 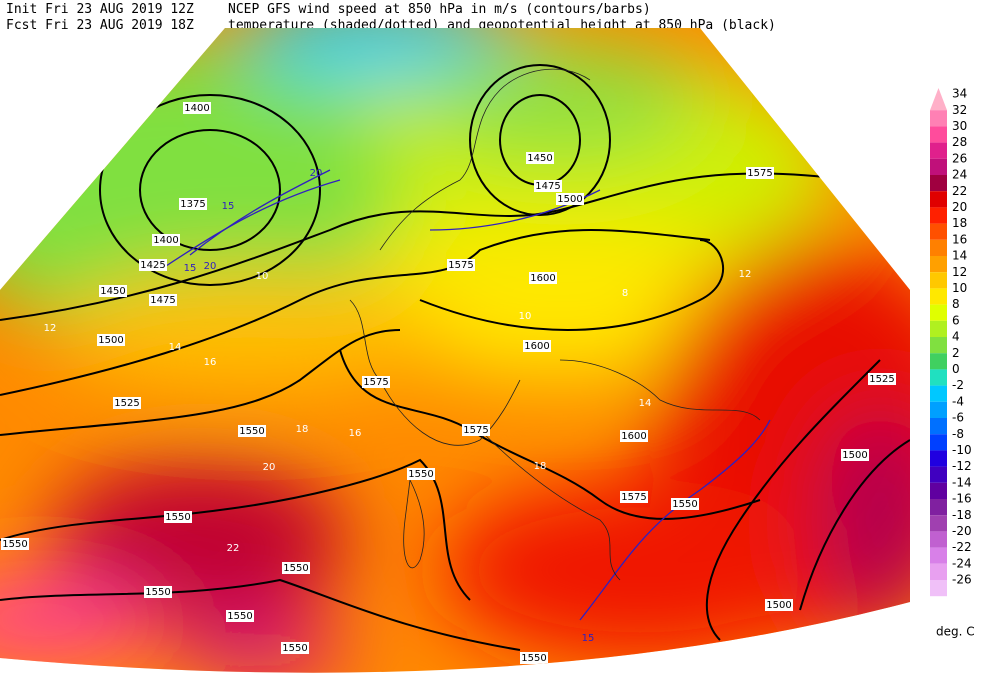 What do you see at coordinates (210, 362) in the screenshot?
I see `temperature-label: 16` at bounding box center [210, 362].